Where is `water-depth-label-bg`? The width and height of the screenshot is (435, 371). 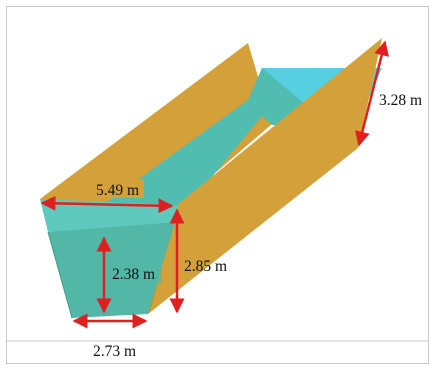
water-depth-label-bg is located at coordinates (136, 274).